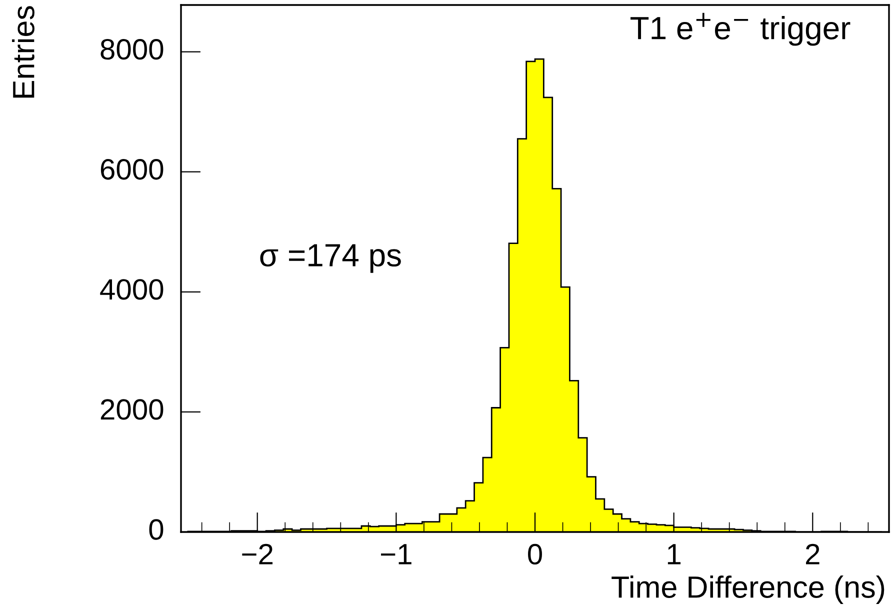 The height and width of the screenshot is (608, 895). Describe the element at coordinates (674, 554) in the screenshot. I see `x-tick-label: 1` at that location.